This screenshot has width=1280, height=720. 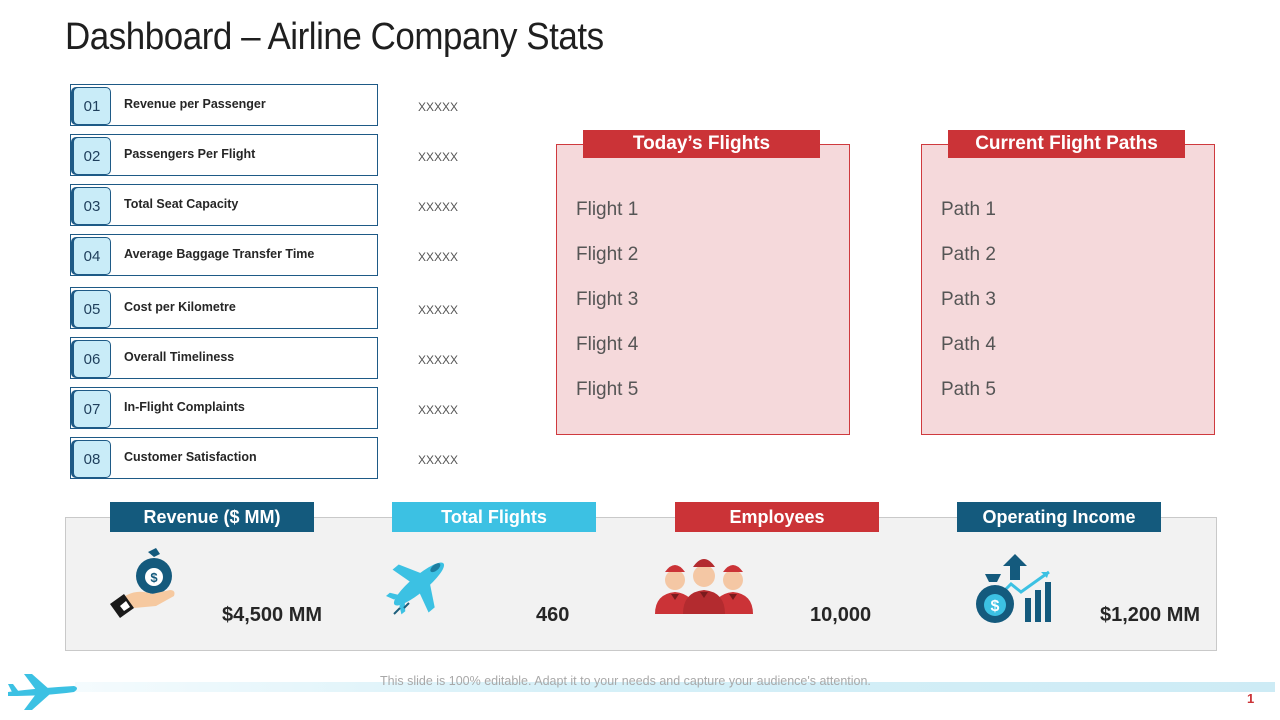 I want to click on employees-value: 10,000, so click(x=841, y=615).